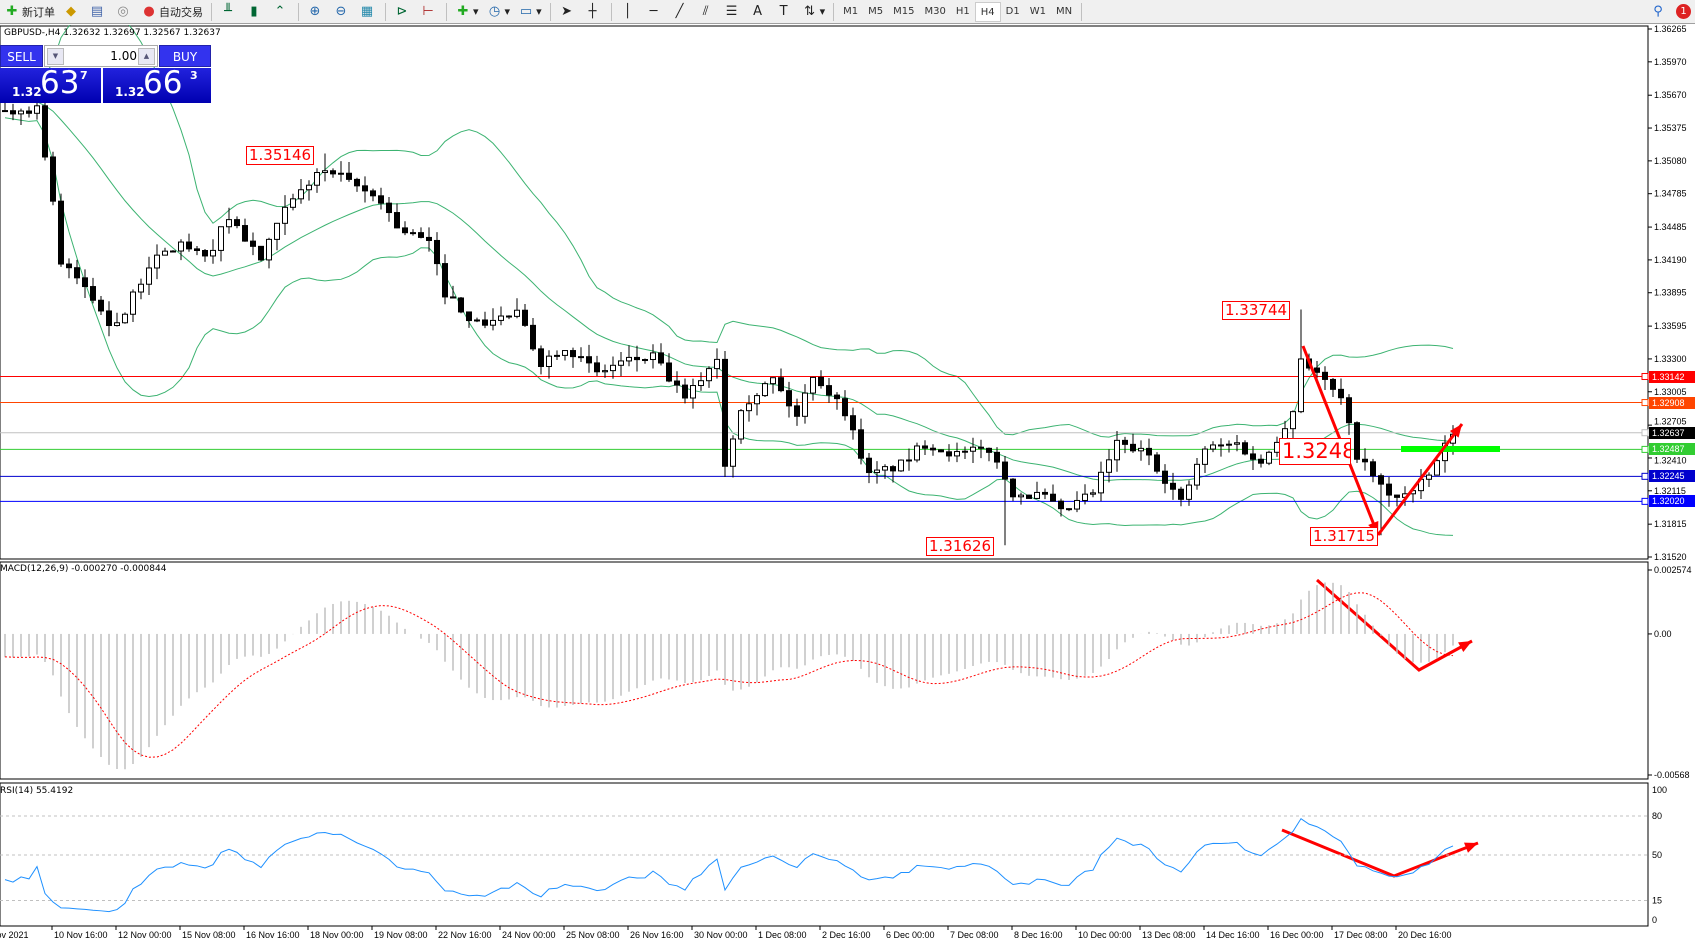 Image resolution: width=1695 pixels, height=942 pixels. Describe the element at coordinates (429, 12) in the screenshot. I see `chart-shift-button: ⊢` at that location.